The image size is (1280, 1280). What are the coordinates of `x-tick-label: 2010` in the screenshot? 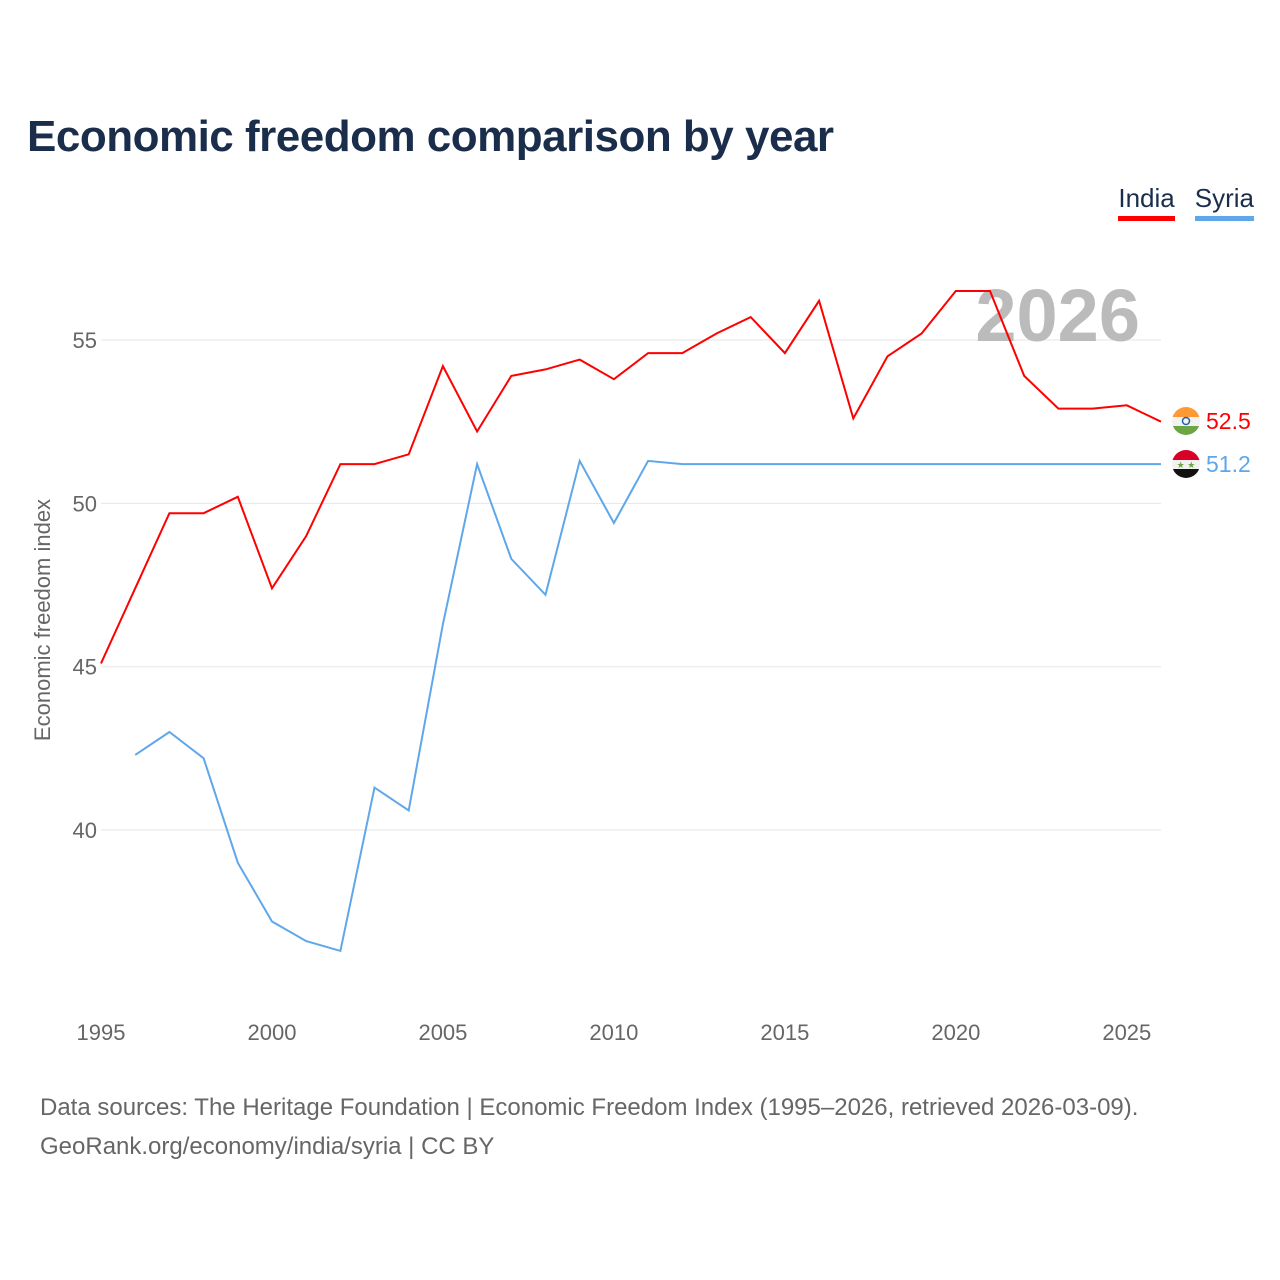 It's located at (613, 1032).